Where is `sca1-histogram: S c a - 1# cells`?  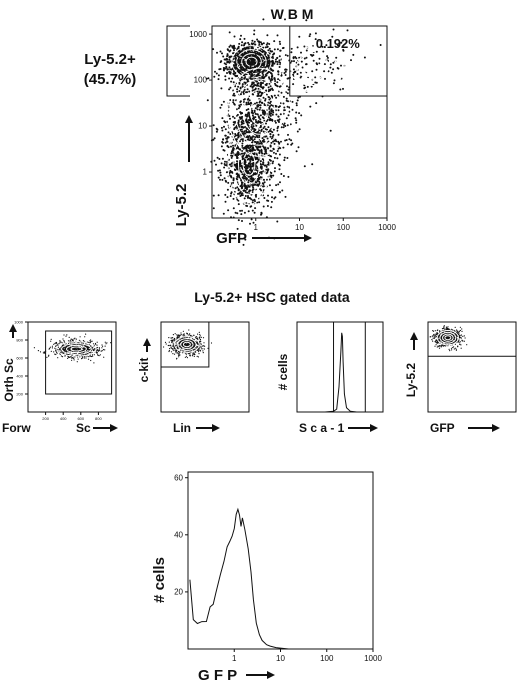
sca1-histogram: S c a - 1# cells is located at coordinates (330, 378).